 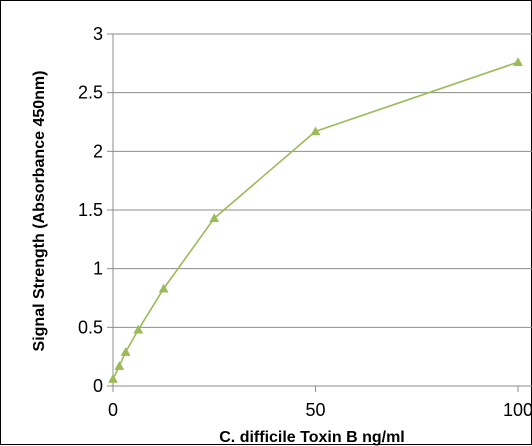 What do you see at coordinates (113, 410) in the screenshot?
I see `x-tick-label: 0` at bounding box center [113, 410].